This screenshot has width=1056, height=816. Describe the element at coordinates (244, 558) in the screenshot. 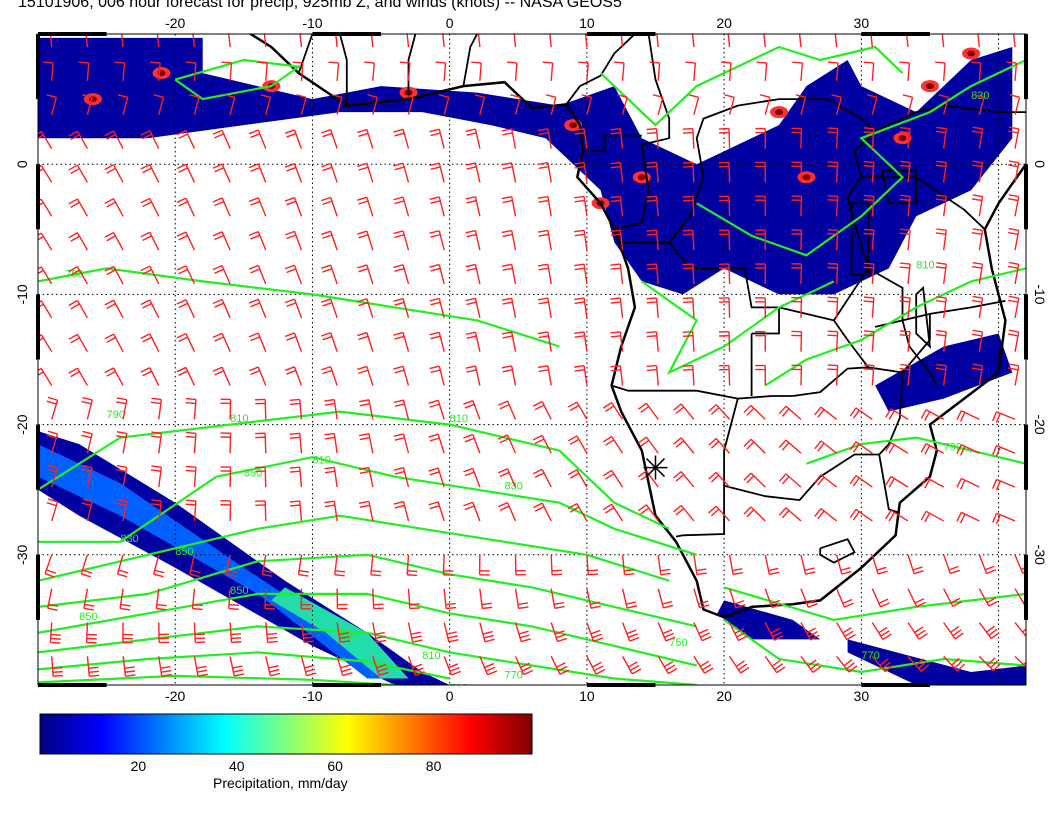

I see `precip-band-front` at that location.